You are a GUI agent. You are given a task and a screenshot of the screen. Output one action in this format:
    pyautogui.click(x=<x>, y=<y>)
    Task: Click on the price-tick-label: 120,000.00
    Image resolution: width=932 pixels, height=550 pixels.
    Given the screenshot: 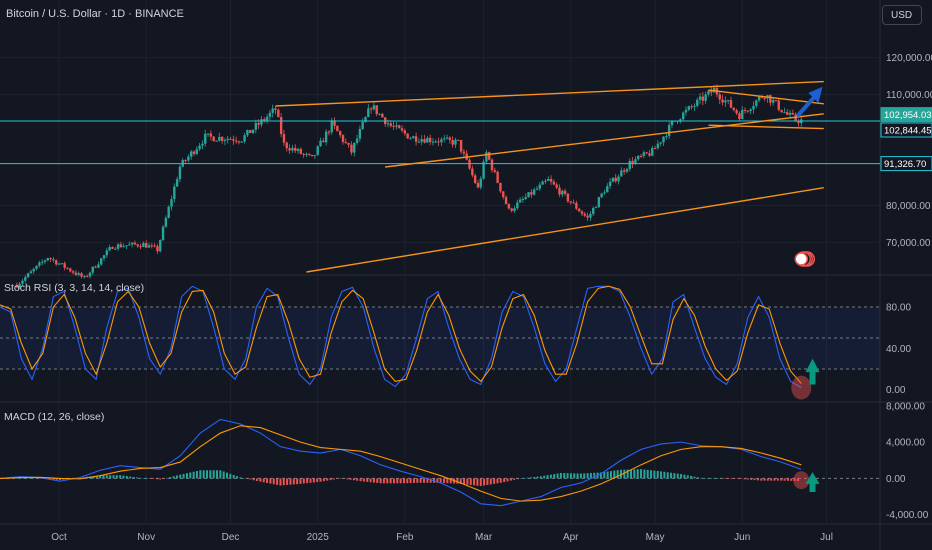 What is the action you would take?
    pyautogui.click(x=909, y=58)
    